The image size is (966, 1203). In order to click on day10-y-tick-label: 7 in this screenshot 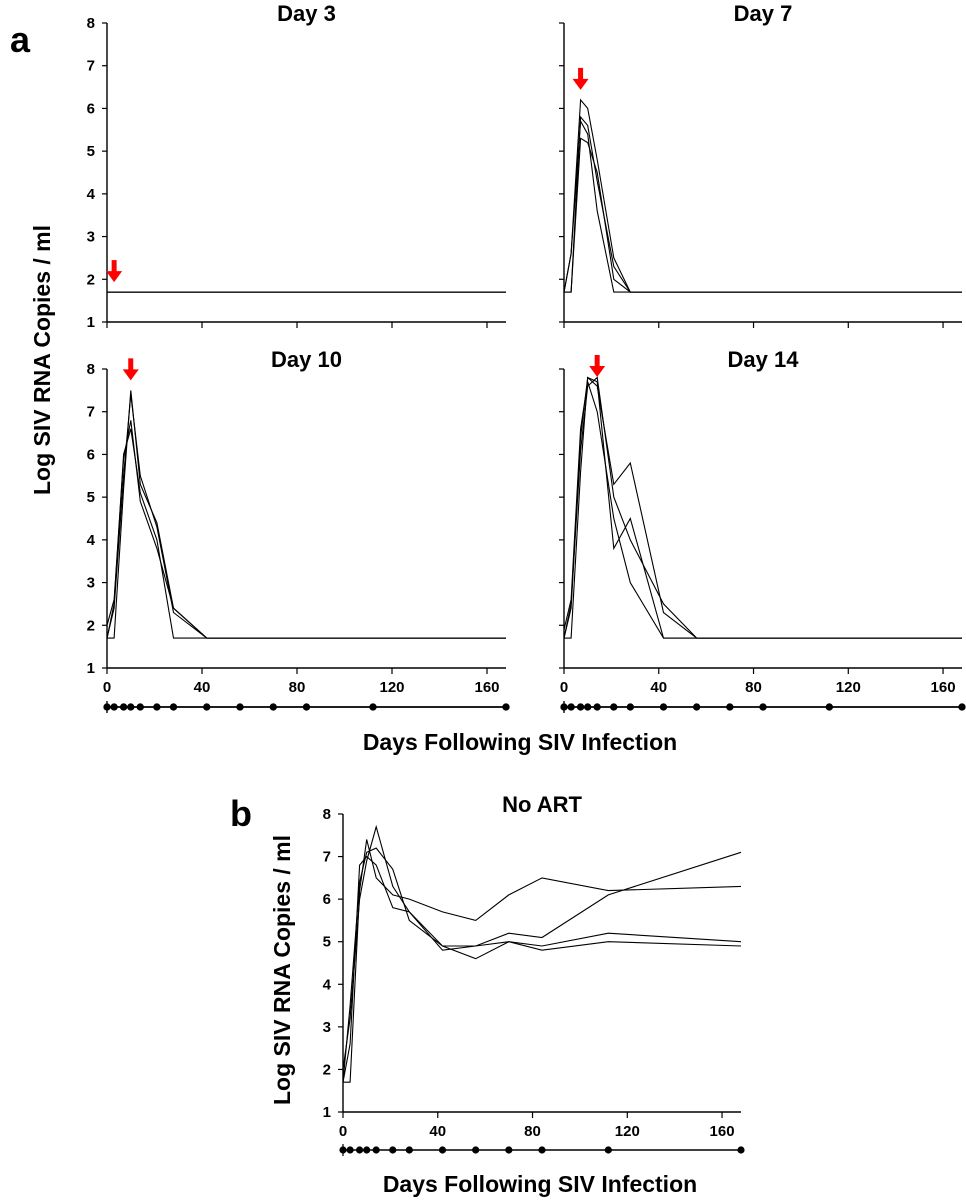, I will do `click(91, 412)`.